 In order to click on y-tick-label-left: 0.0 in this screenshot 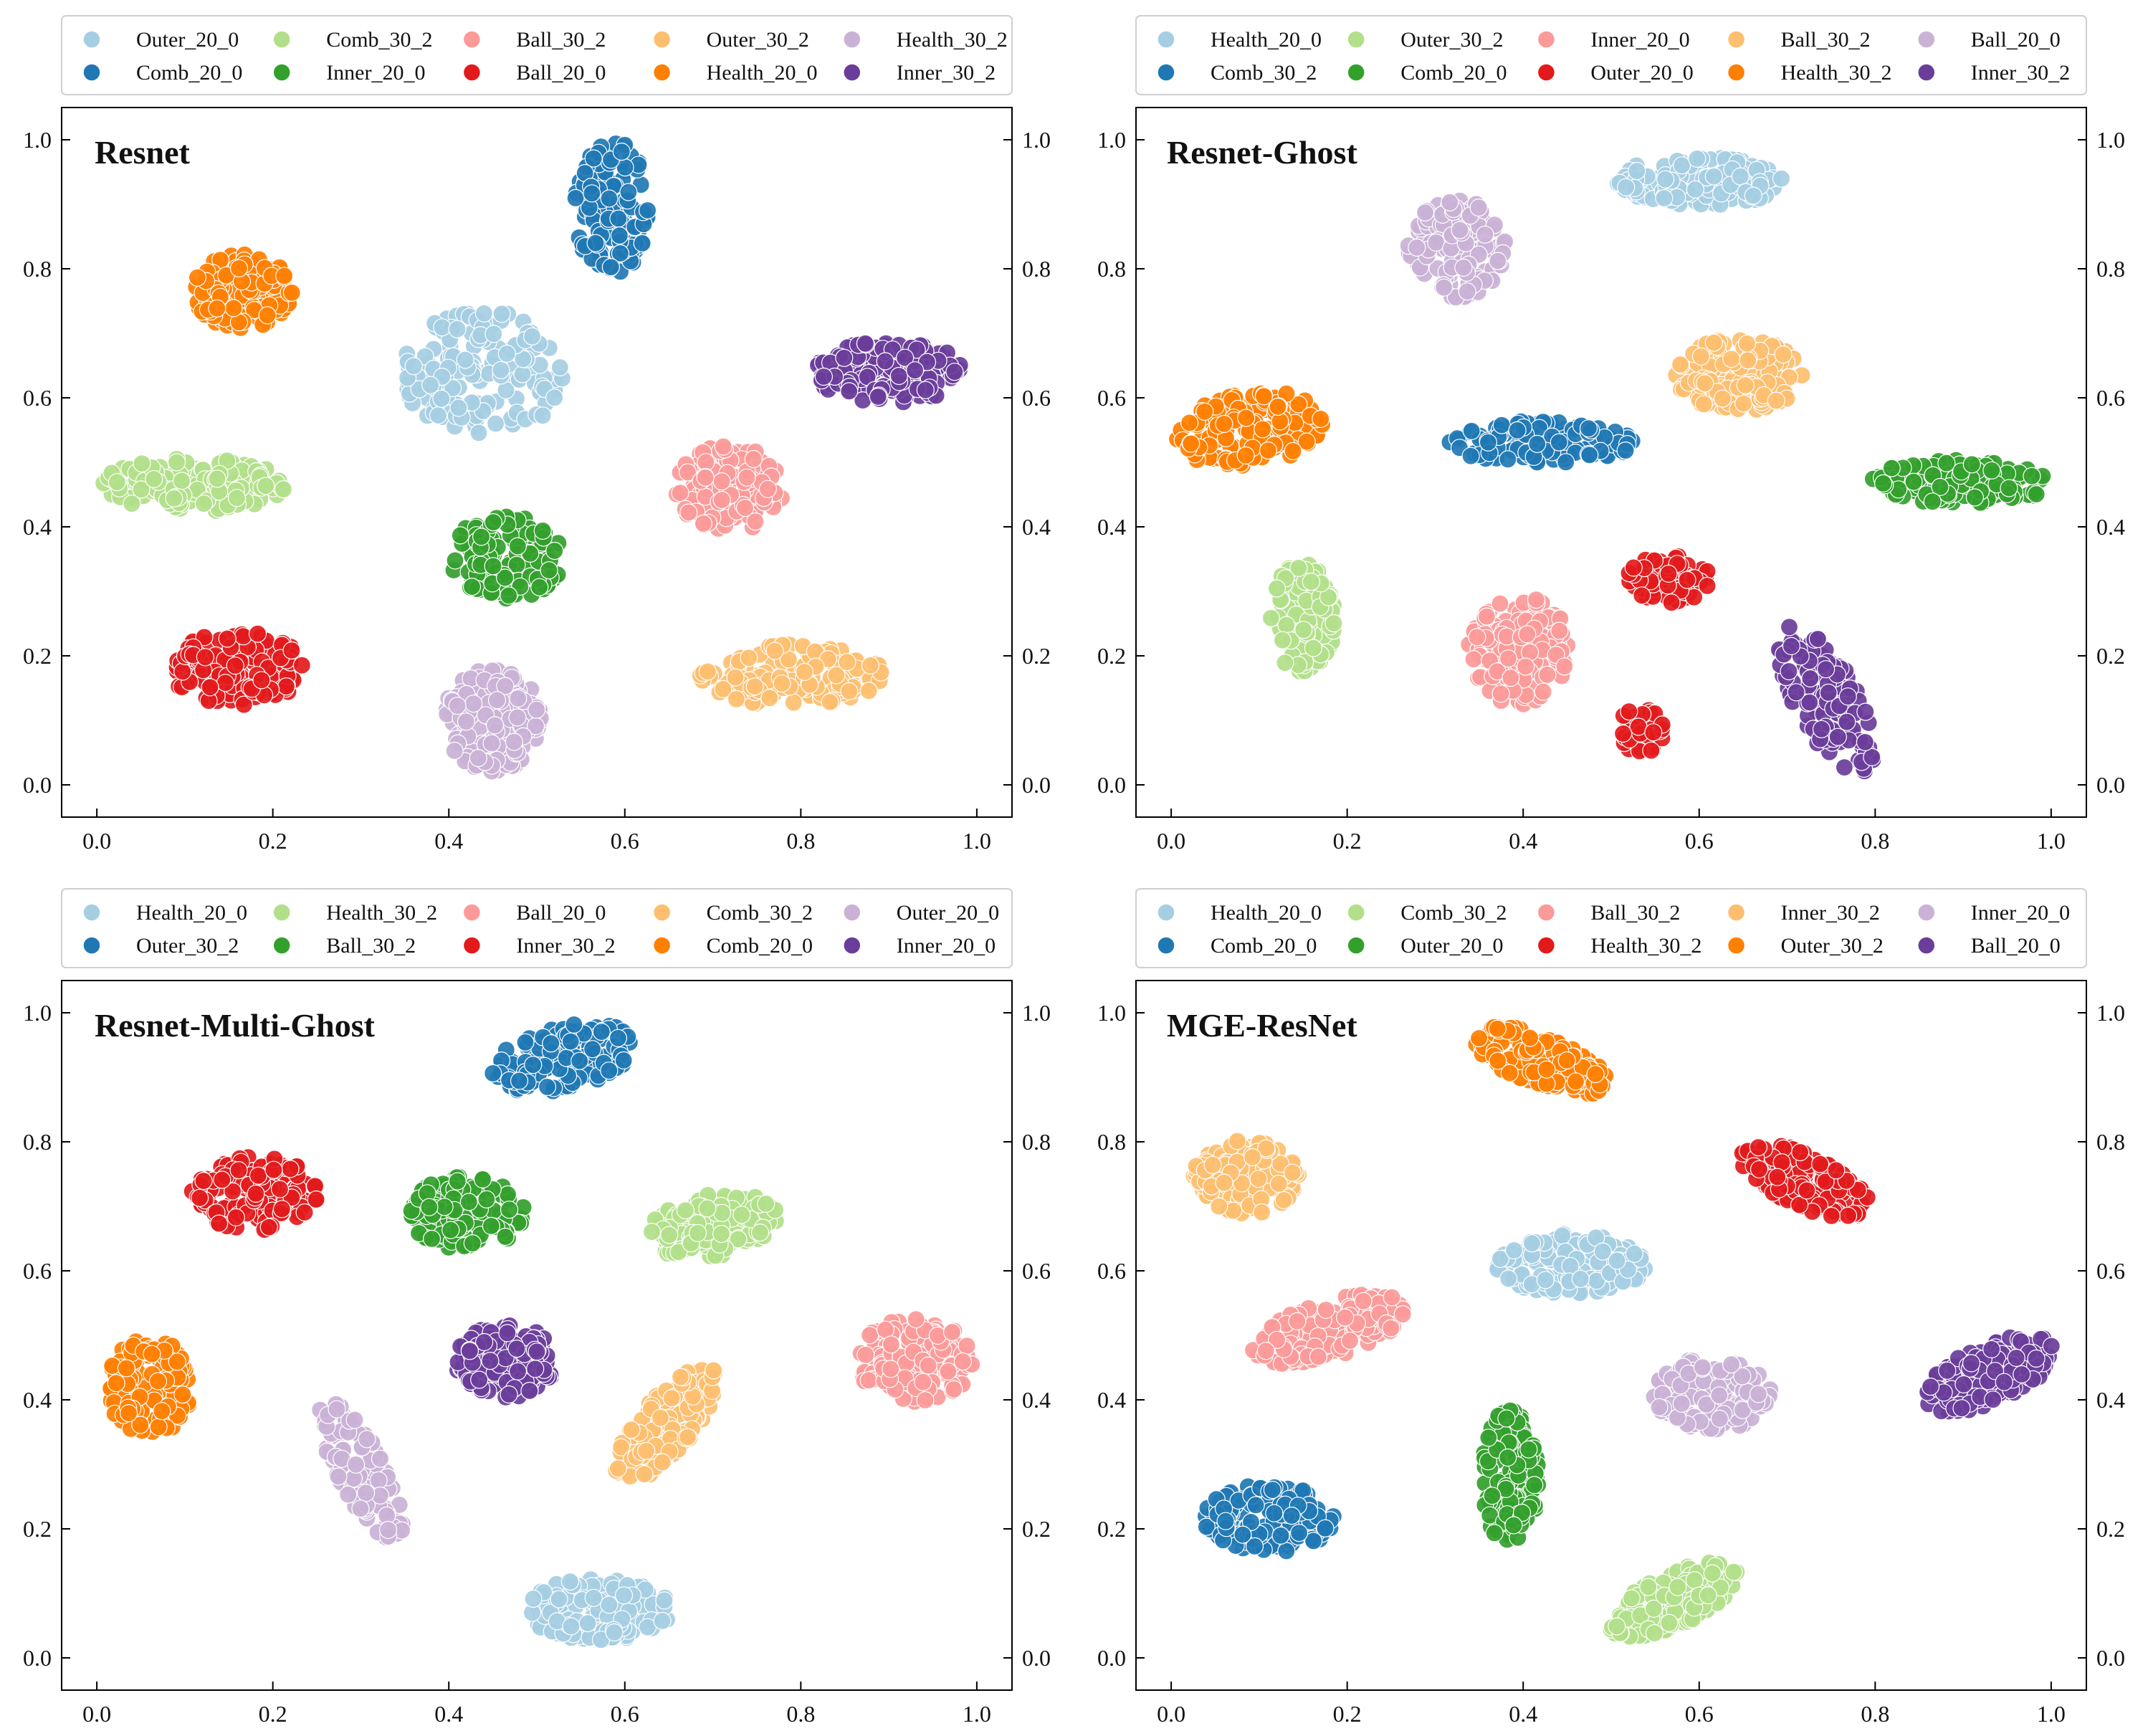, I will do `click(1111, 785)`.